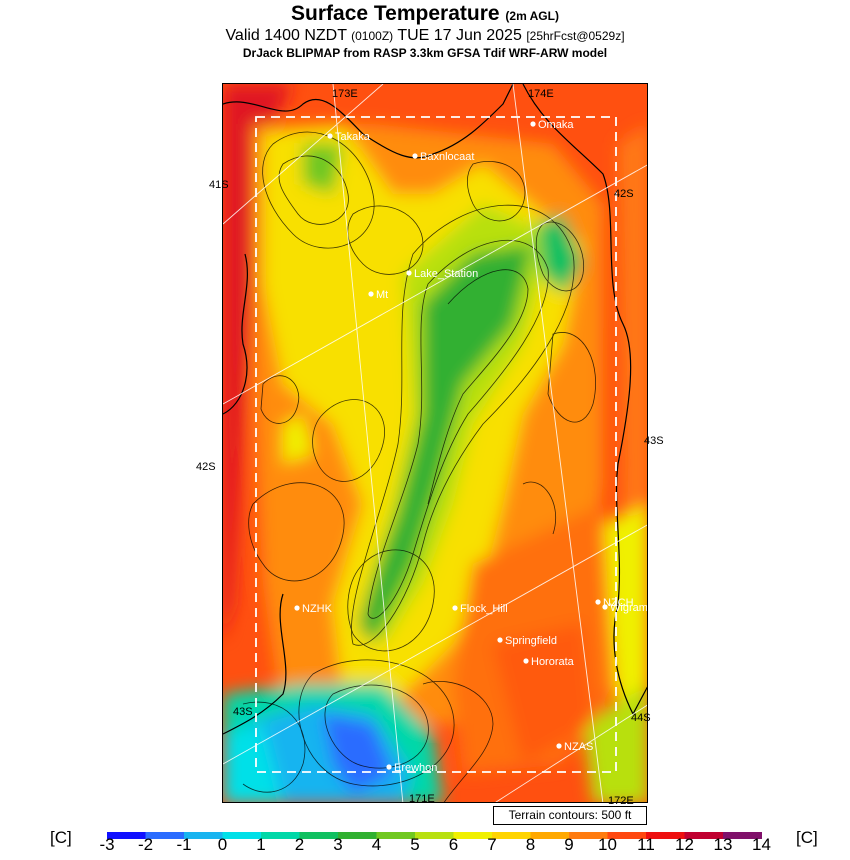 Image resolution: width=850 pixels, height=860 pixels. Describe the element at coordinates (492, 844) in the screenshot. I see `colorbar-tick-label: 7` at that location.